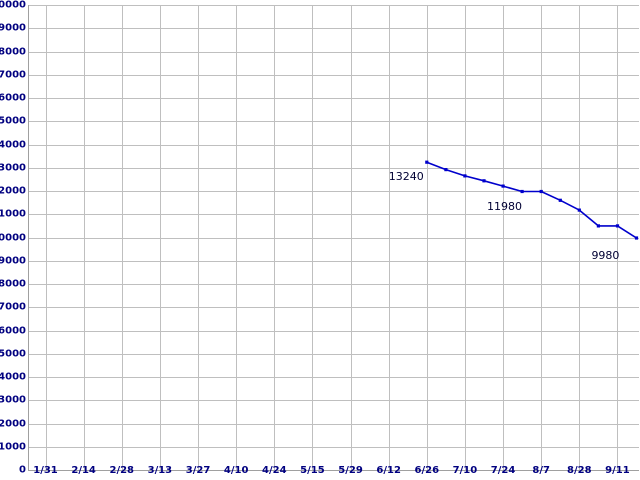  I want to click on data-point-label: 9980, so click(605, 255).